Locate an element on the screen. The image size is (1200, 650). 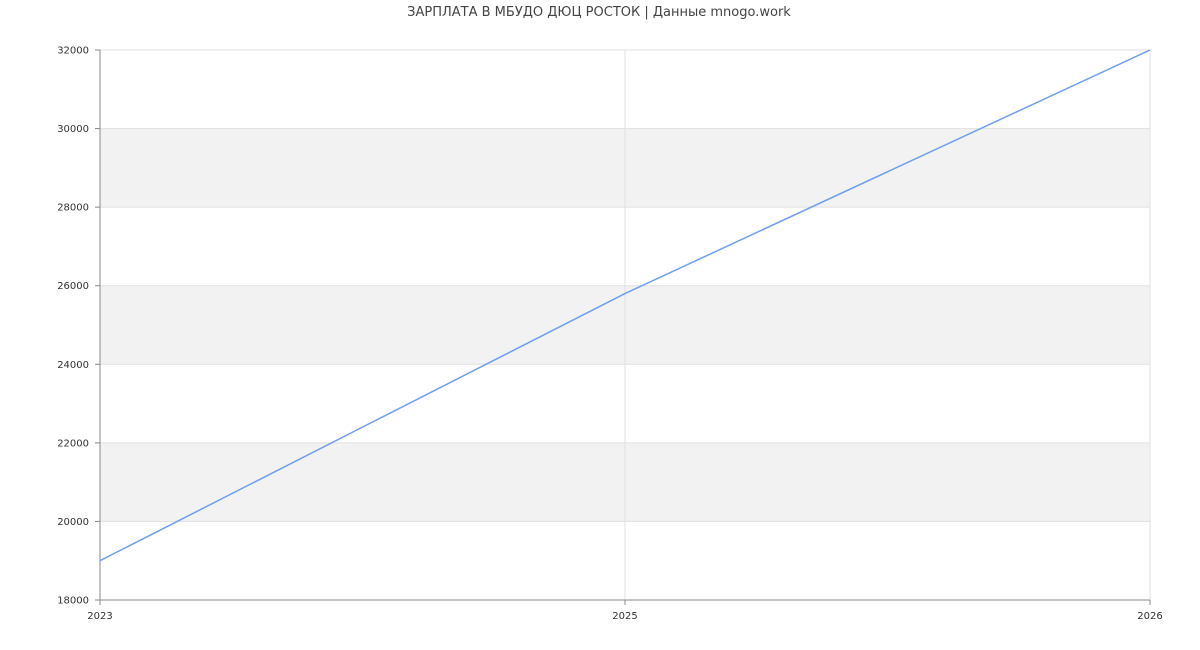
y-tick-label: 32000 is located at coordinates (73, 51).